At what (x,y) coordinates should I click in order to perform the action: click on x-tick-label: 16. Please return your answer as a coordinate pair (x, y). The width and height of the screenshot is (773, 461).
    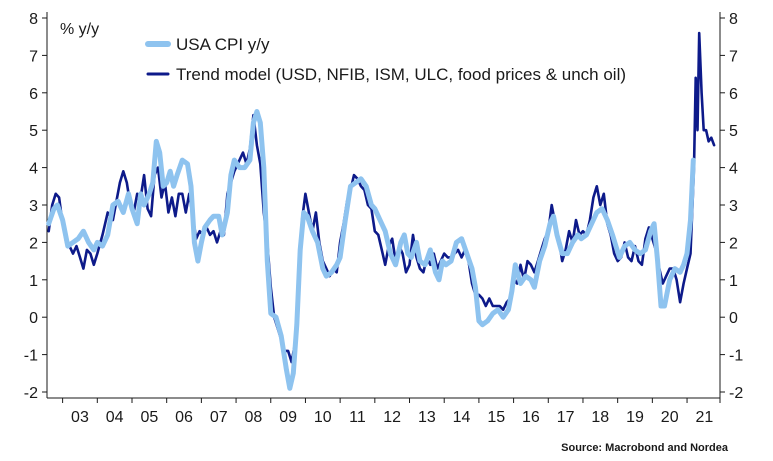
    Looking at the image, I should click on (531, 417).